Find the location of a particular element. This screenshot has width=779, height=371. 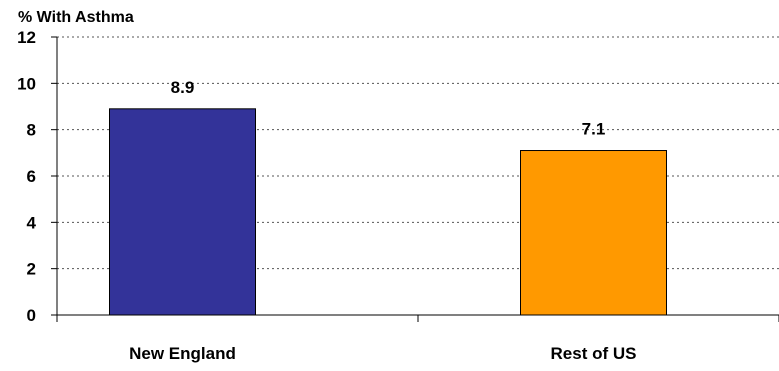

y-tick-label: 2 is located at coordinates (31, 269).